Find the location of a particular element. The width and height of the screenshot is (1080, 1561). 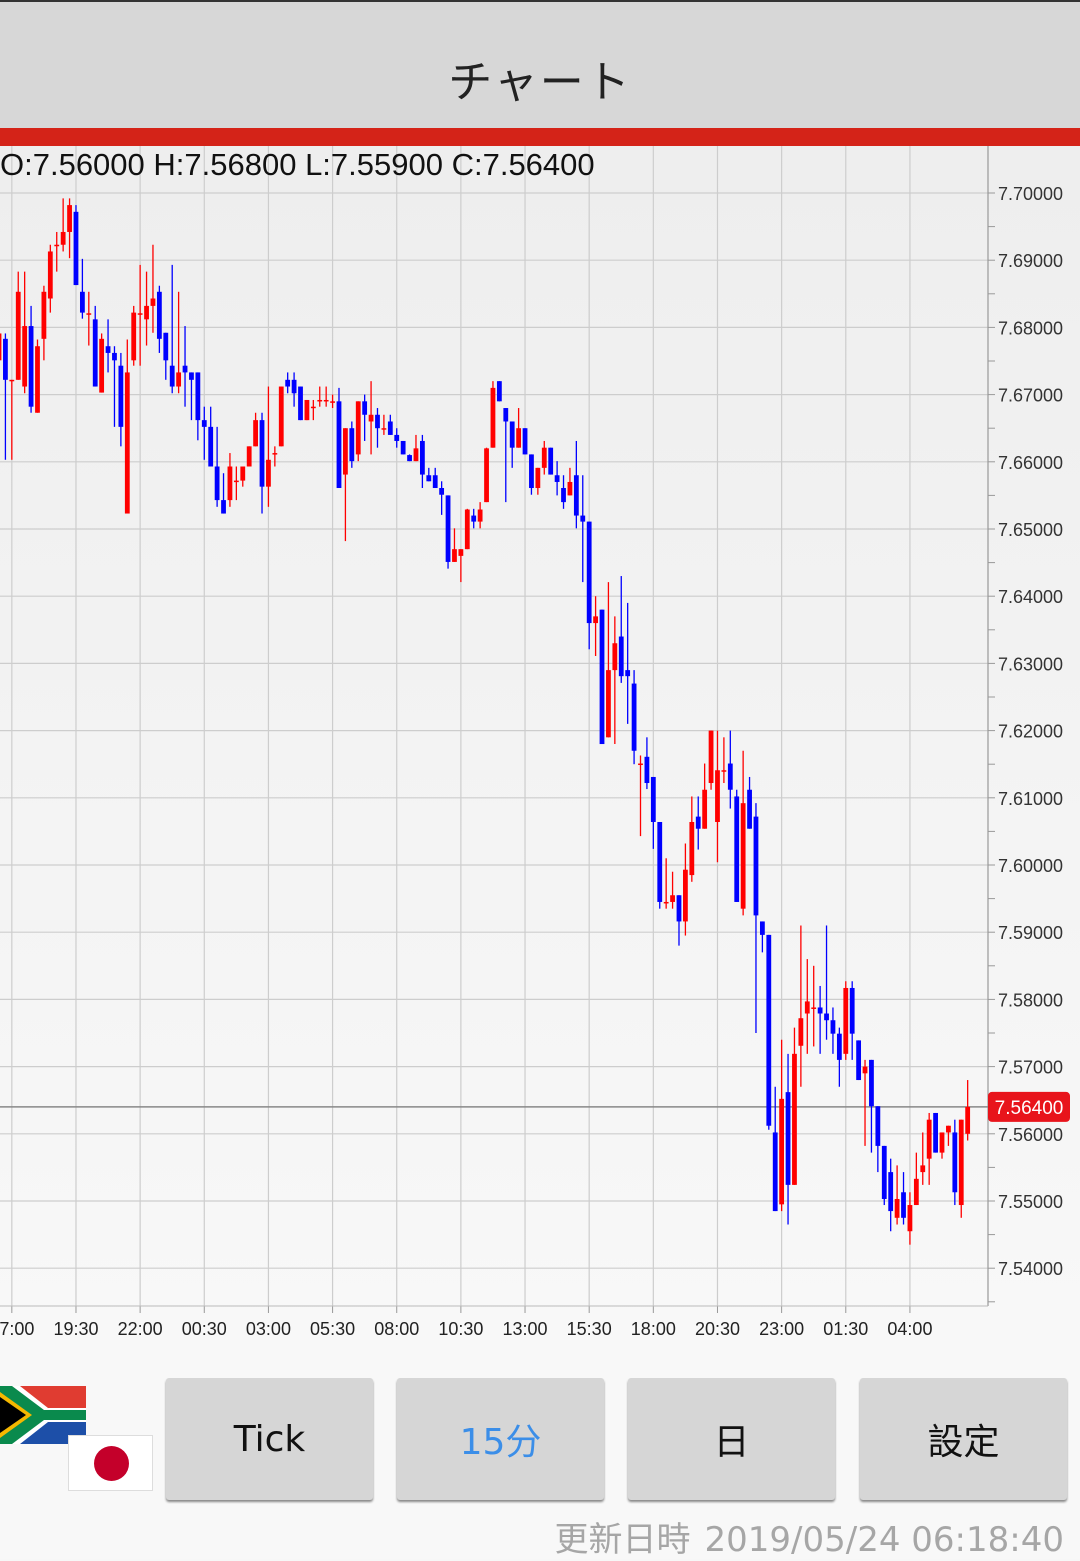

tick-button: Tick is located at coordinates (269, 1439).